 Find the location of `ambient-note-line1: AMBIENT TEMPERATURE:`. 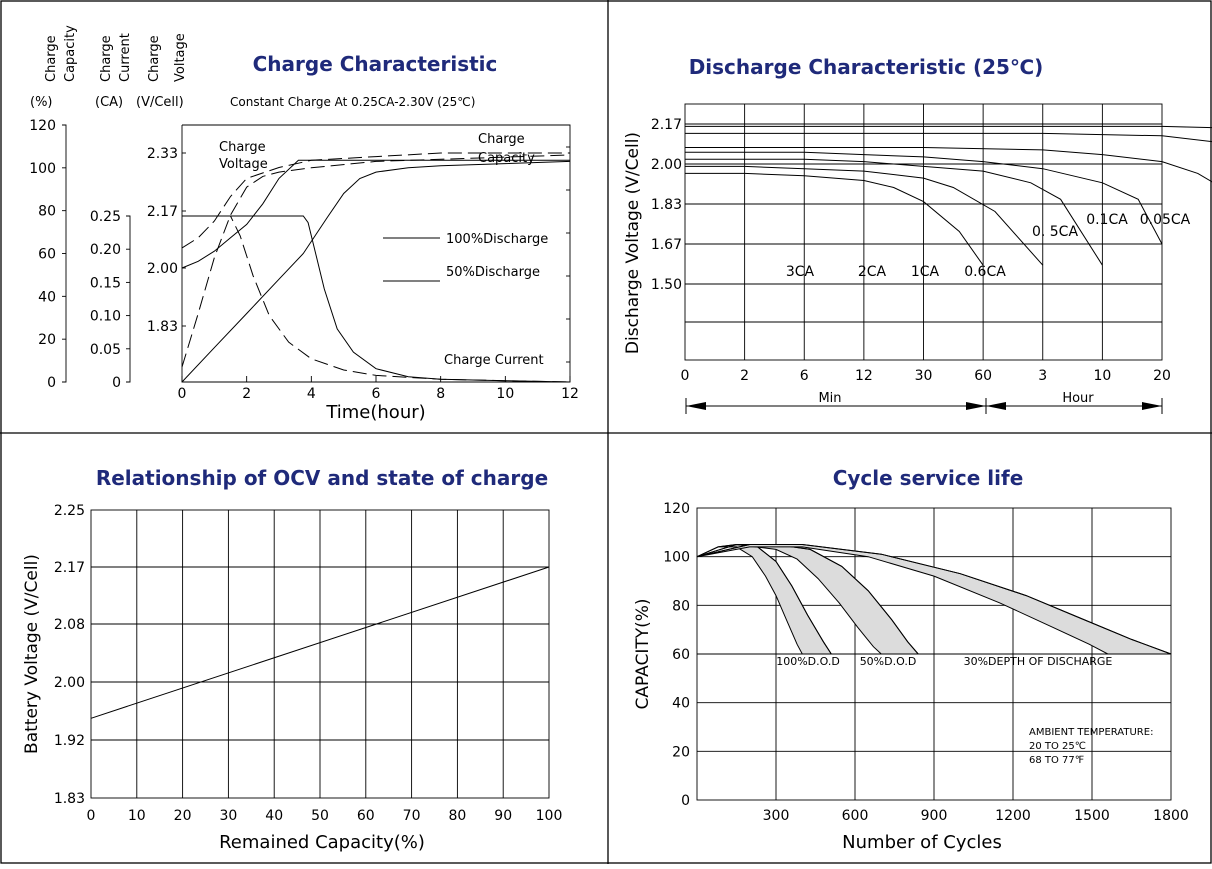

ambient-note-line1: AMBIENT TEMPERATURE: is located at coordinates (1091, 732).